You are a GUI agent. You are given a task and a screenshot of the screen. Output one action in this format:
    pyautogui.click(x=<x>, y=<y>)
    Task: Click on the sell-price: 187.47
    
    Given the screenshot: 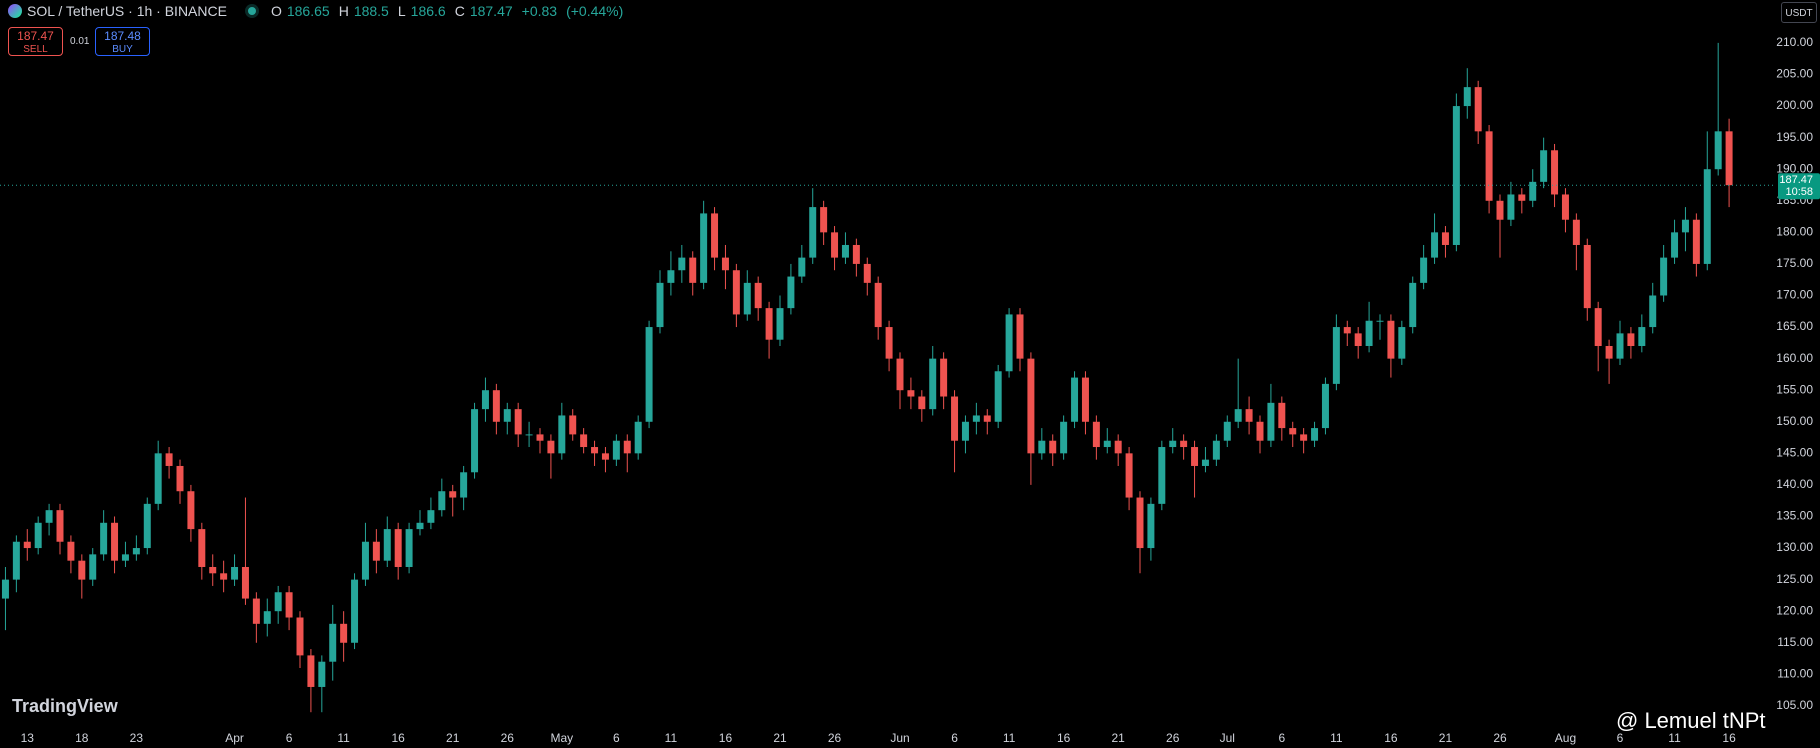 What is the action you would take?
    pyautogui.click(x=35, y=36)
    